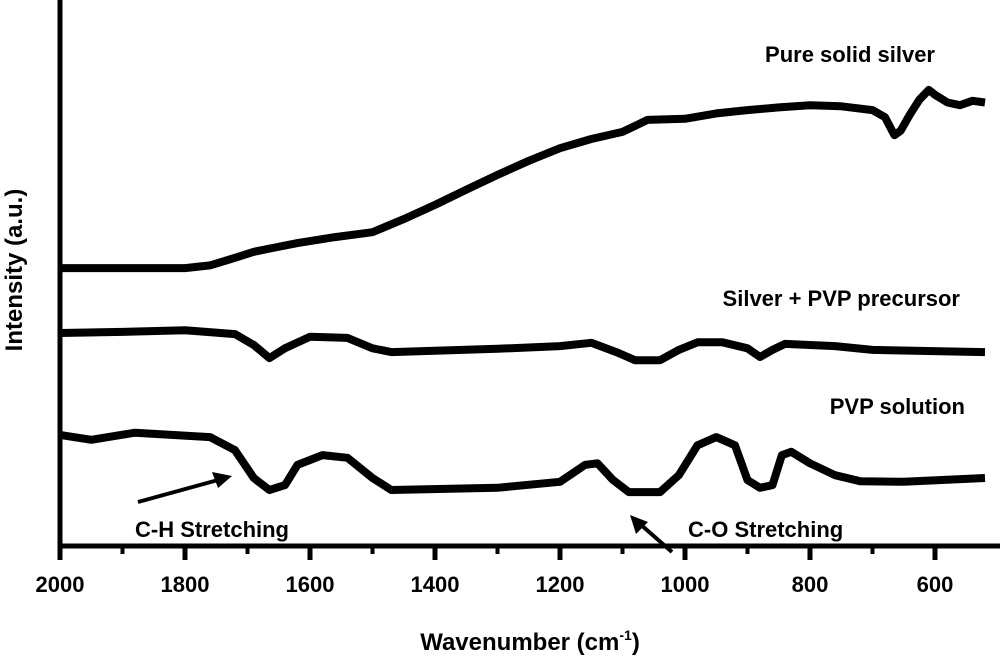  What do you see at coordinates (850, 54) in the screenshot?
I see `label-pure-silver: Pure solid silver` at bounding box center [850, 54].